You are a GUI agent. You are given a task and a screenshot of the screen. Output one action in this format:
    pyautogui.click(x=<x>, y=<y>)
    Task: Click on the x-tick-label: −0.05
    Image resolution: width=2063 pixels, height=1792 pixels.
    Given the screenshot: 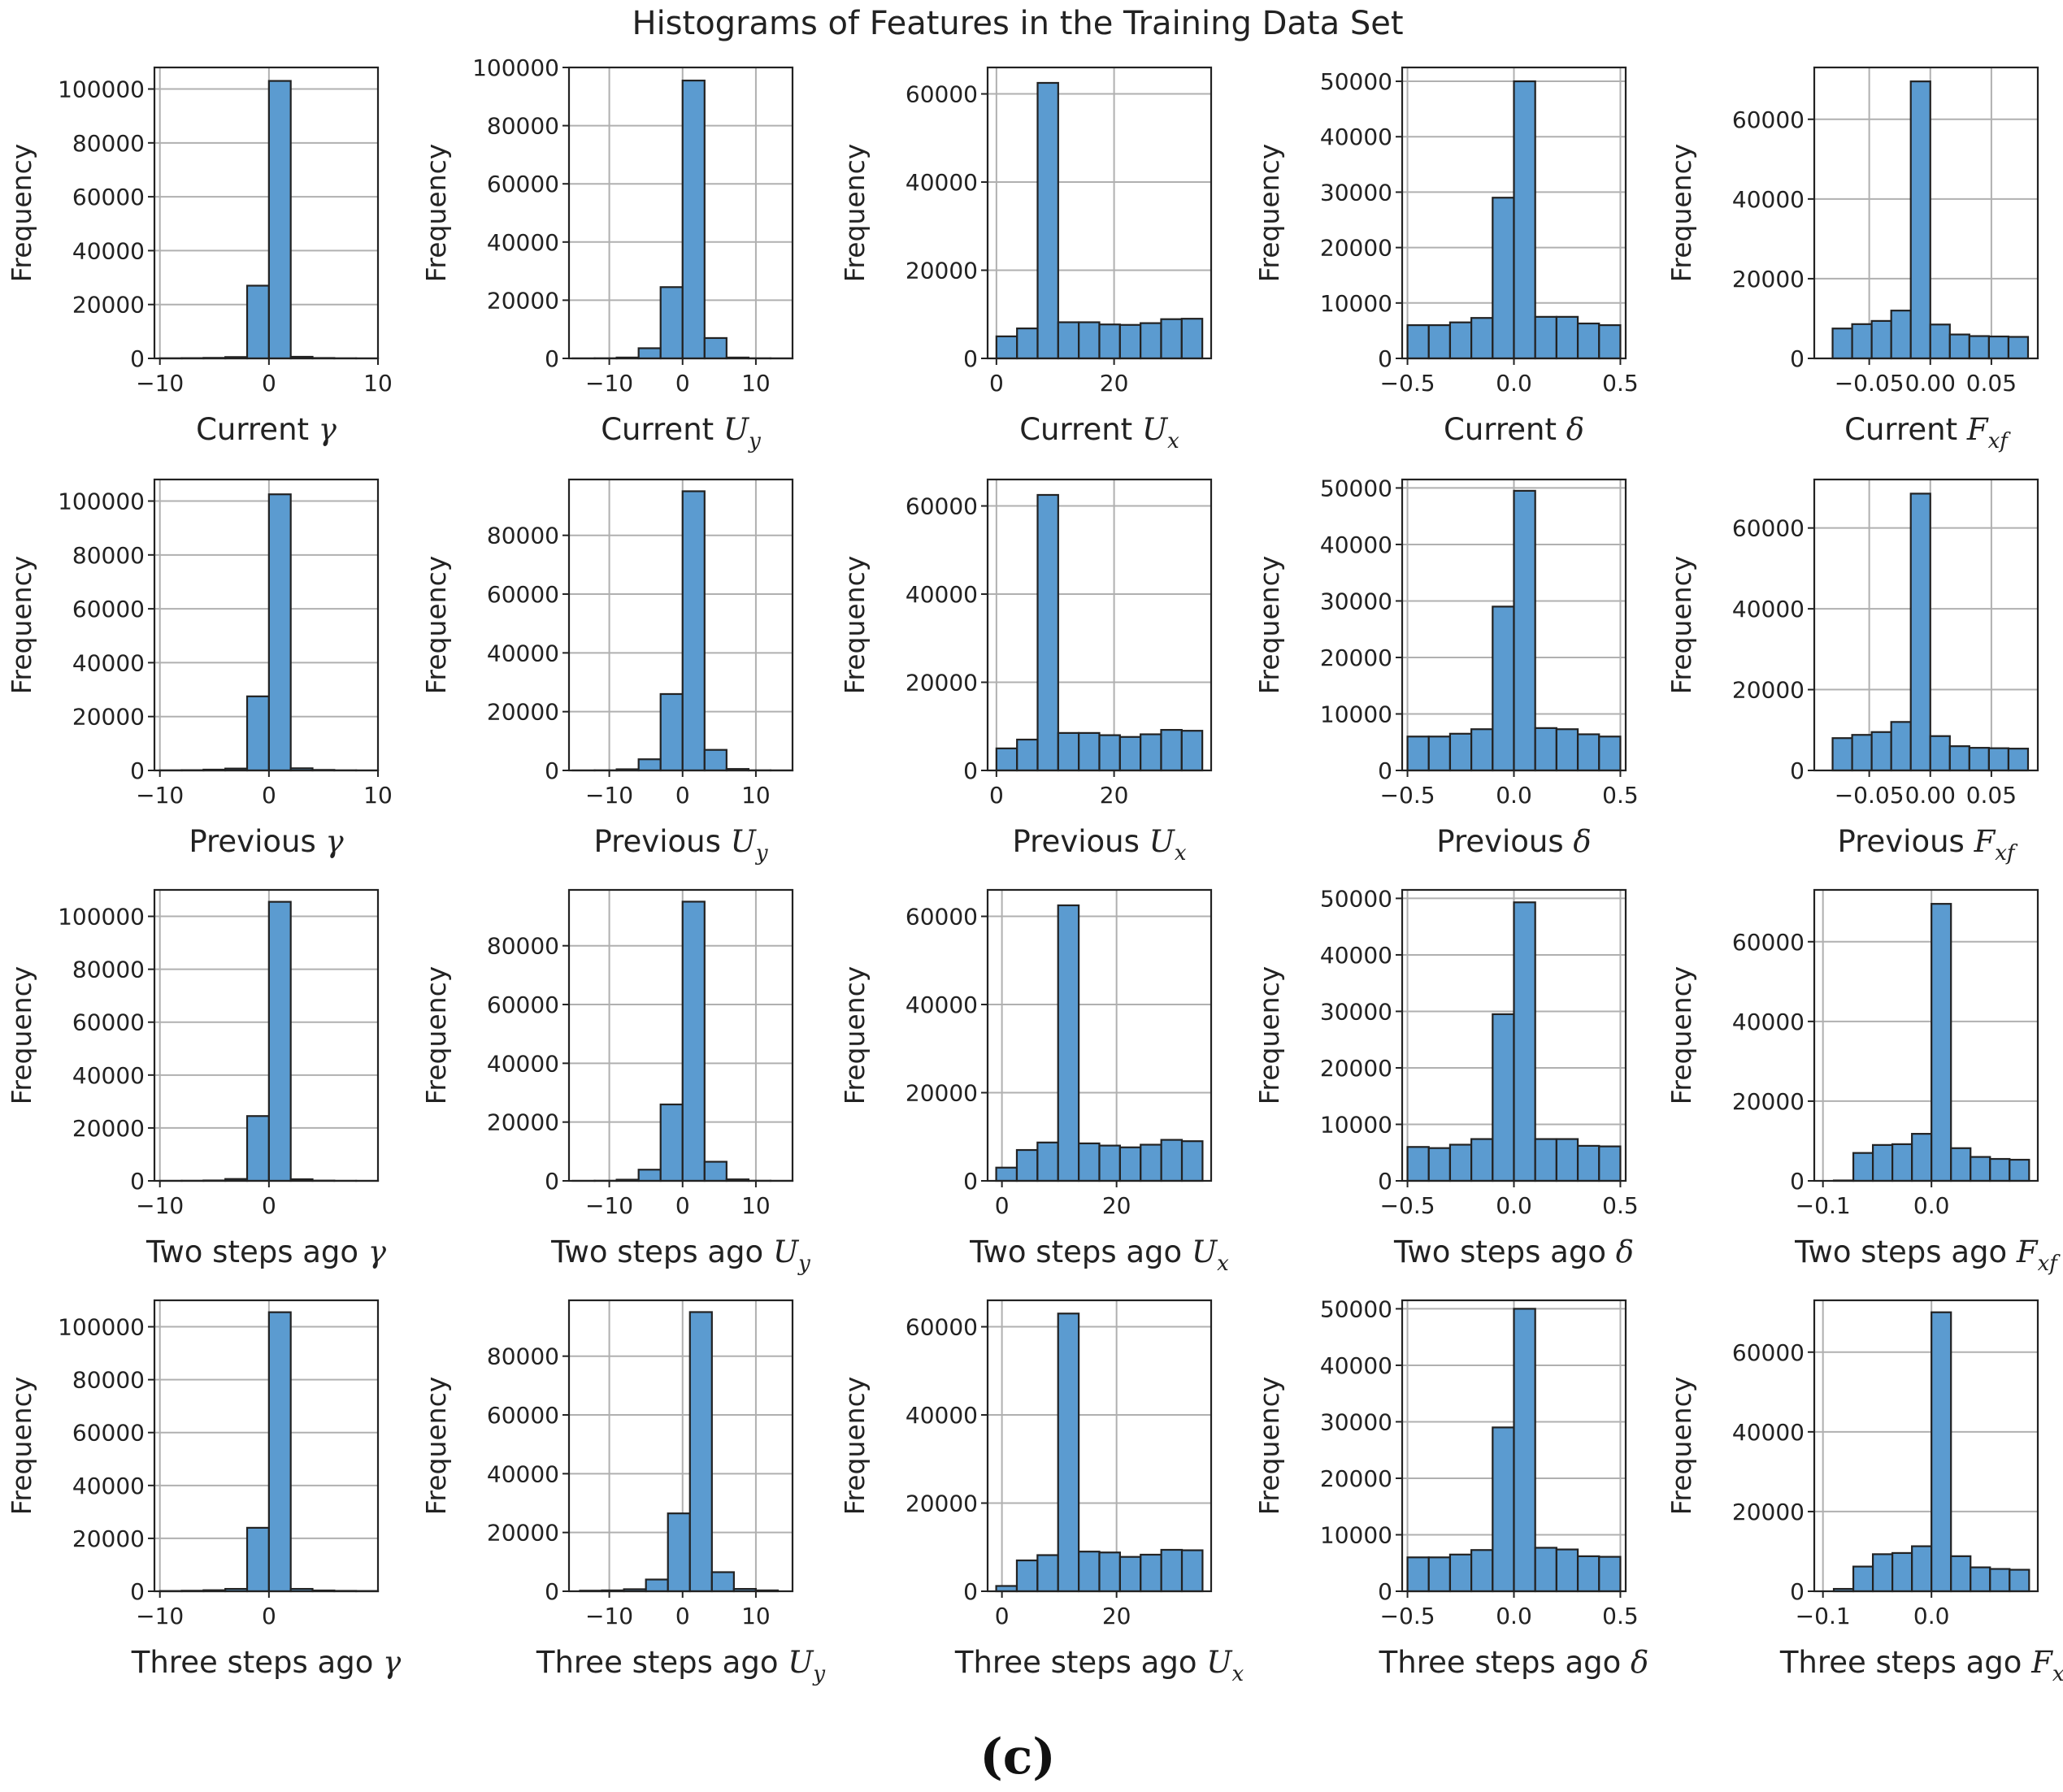 What is the action you would take?
    pyautogui.click(x=1869, y=383)
    